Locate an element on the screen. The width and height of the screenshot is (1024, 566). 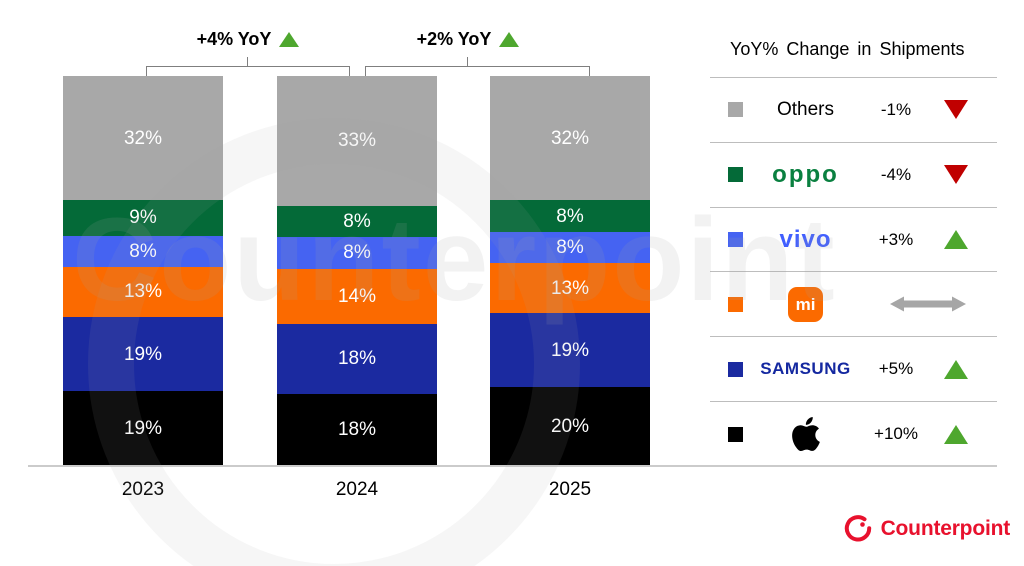
segment-samsung-2023: 19% is located at coordinates (143, 354).